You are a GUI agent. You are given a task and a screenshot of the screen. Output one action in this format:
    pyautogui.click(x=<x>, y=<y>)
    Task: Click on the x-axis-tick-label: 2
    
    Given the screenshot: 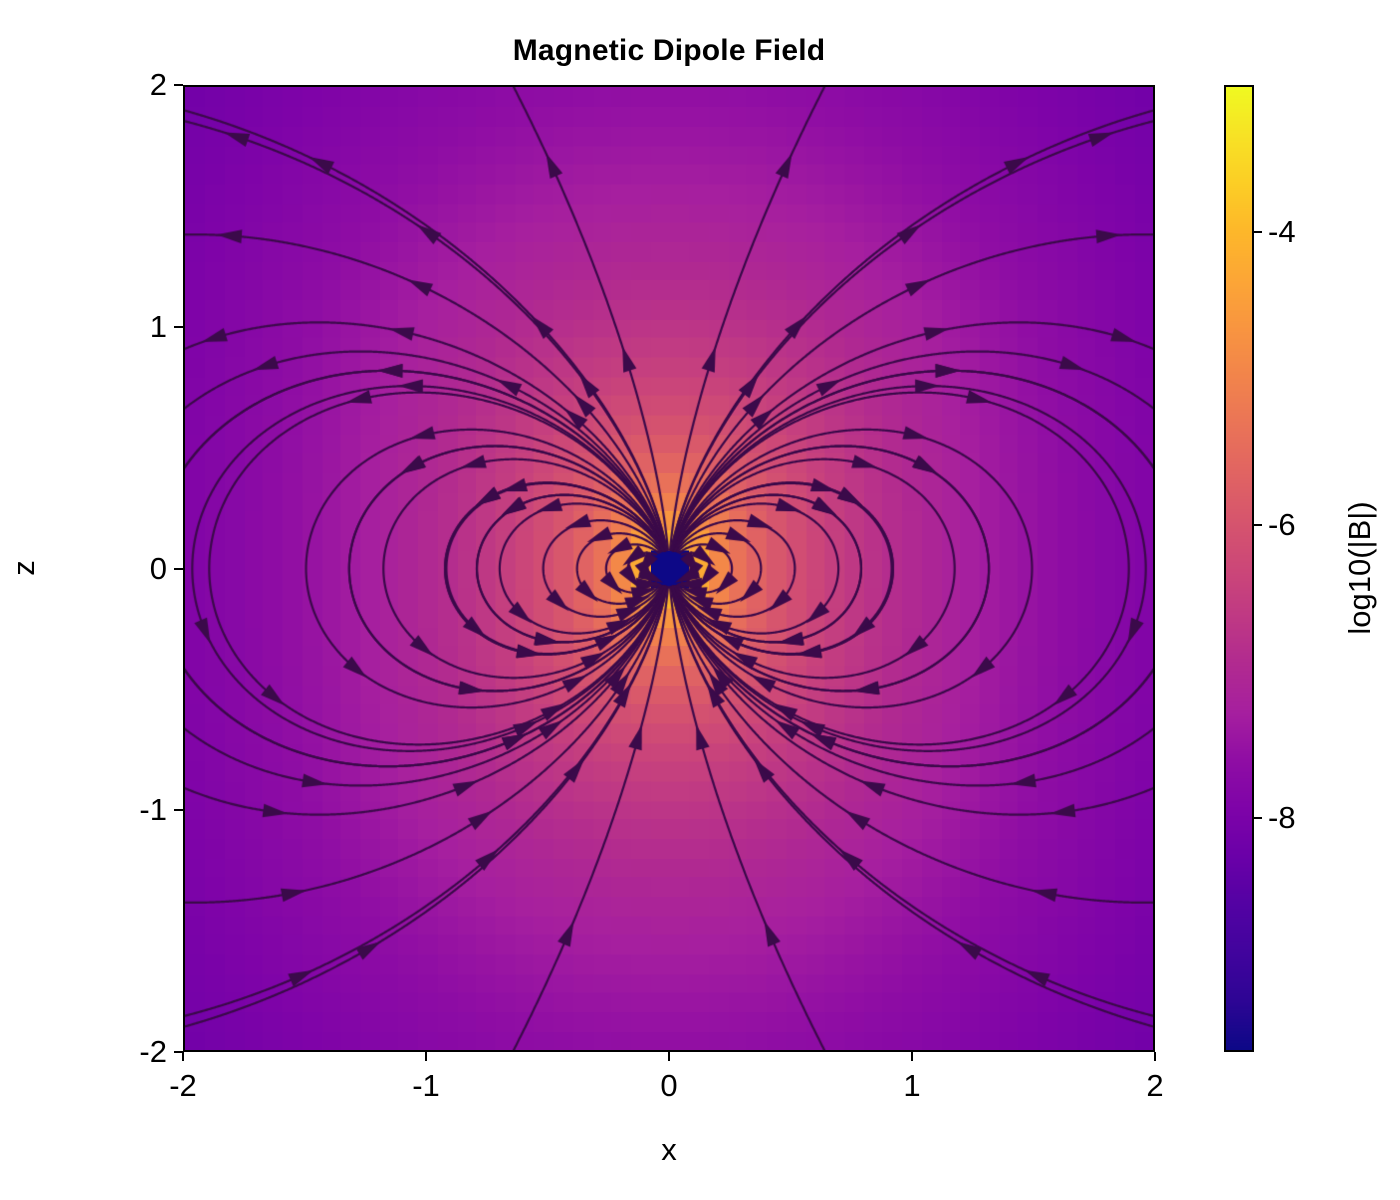 What is the action you would take?
    pyautogui.click(x=1155, y=1085)
    